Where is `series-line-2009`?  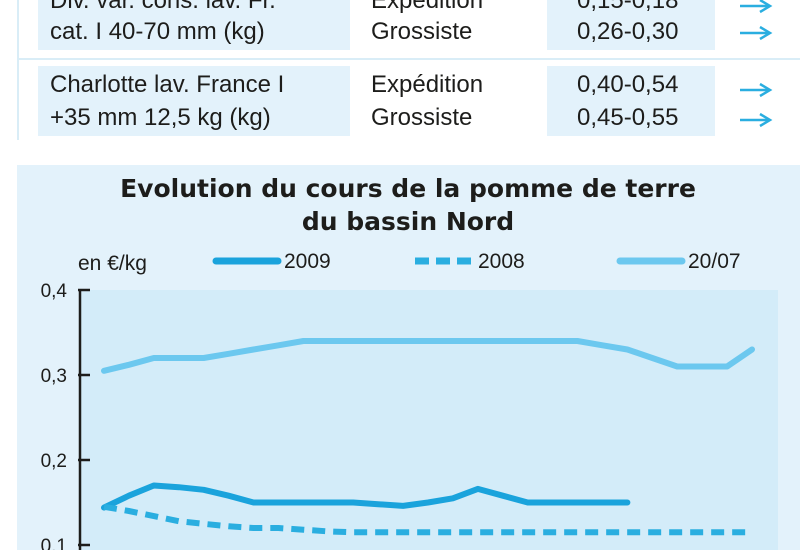 series-line-2009 is located at coordinates (366, 496).